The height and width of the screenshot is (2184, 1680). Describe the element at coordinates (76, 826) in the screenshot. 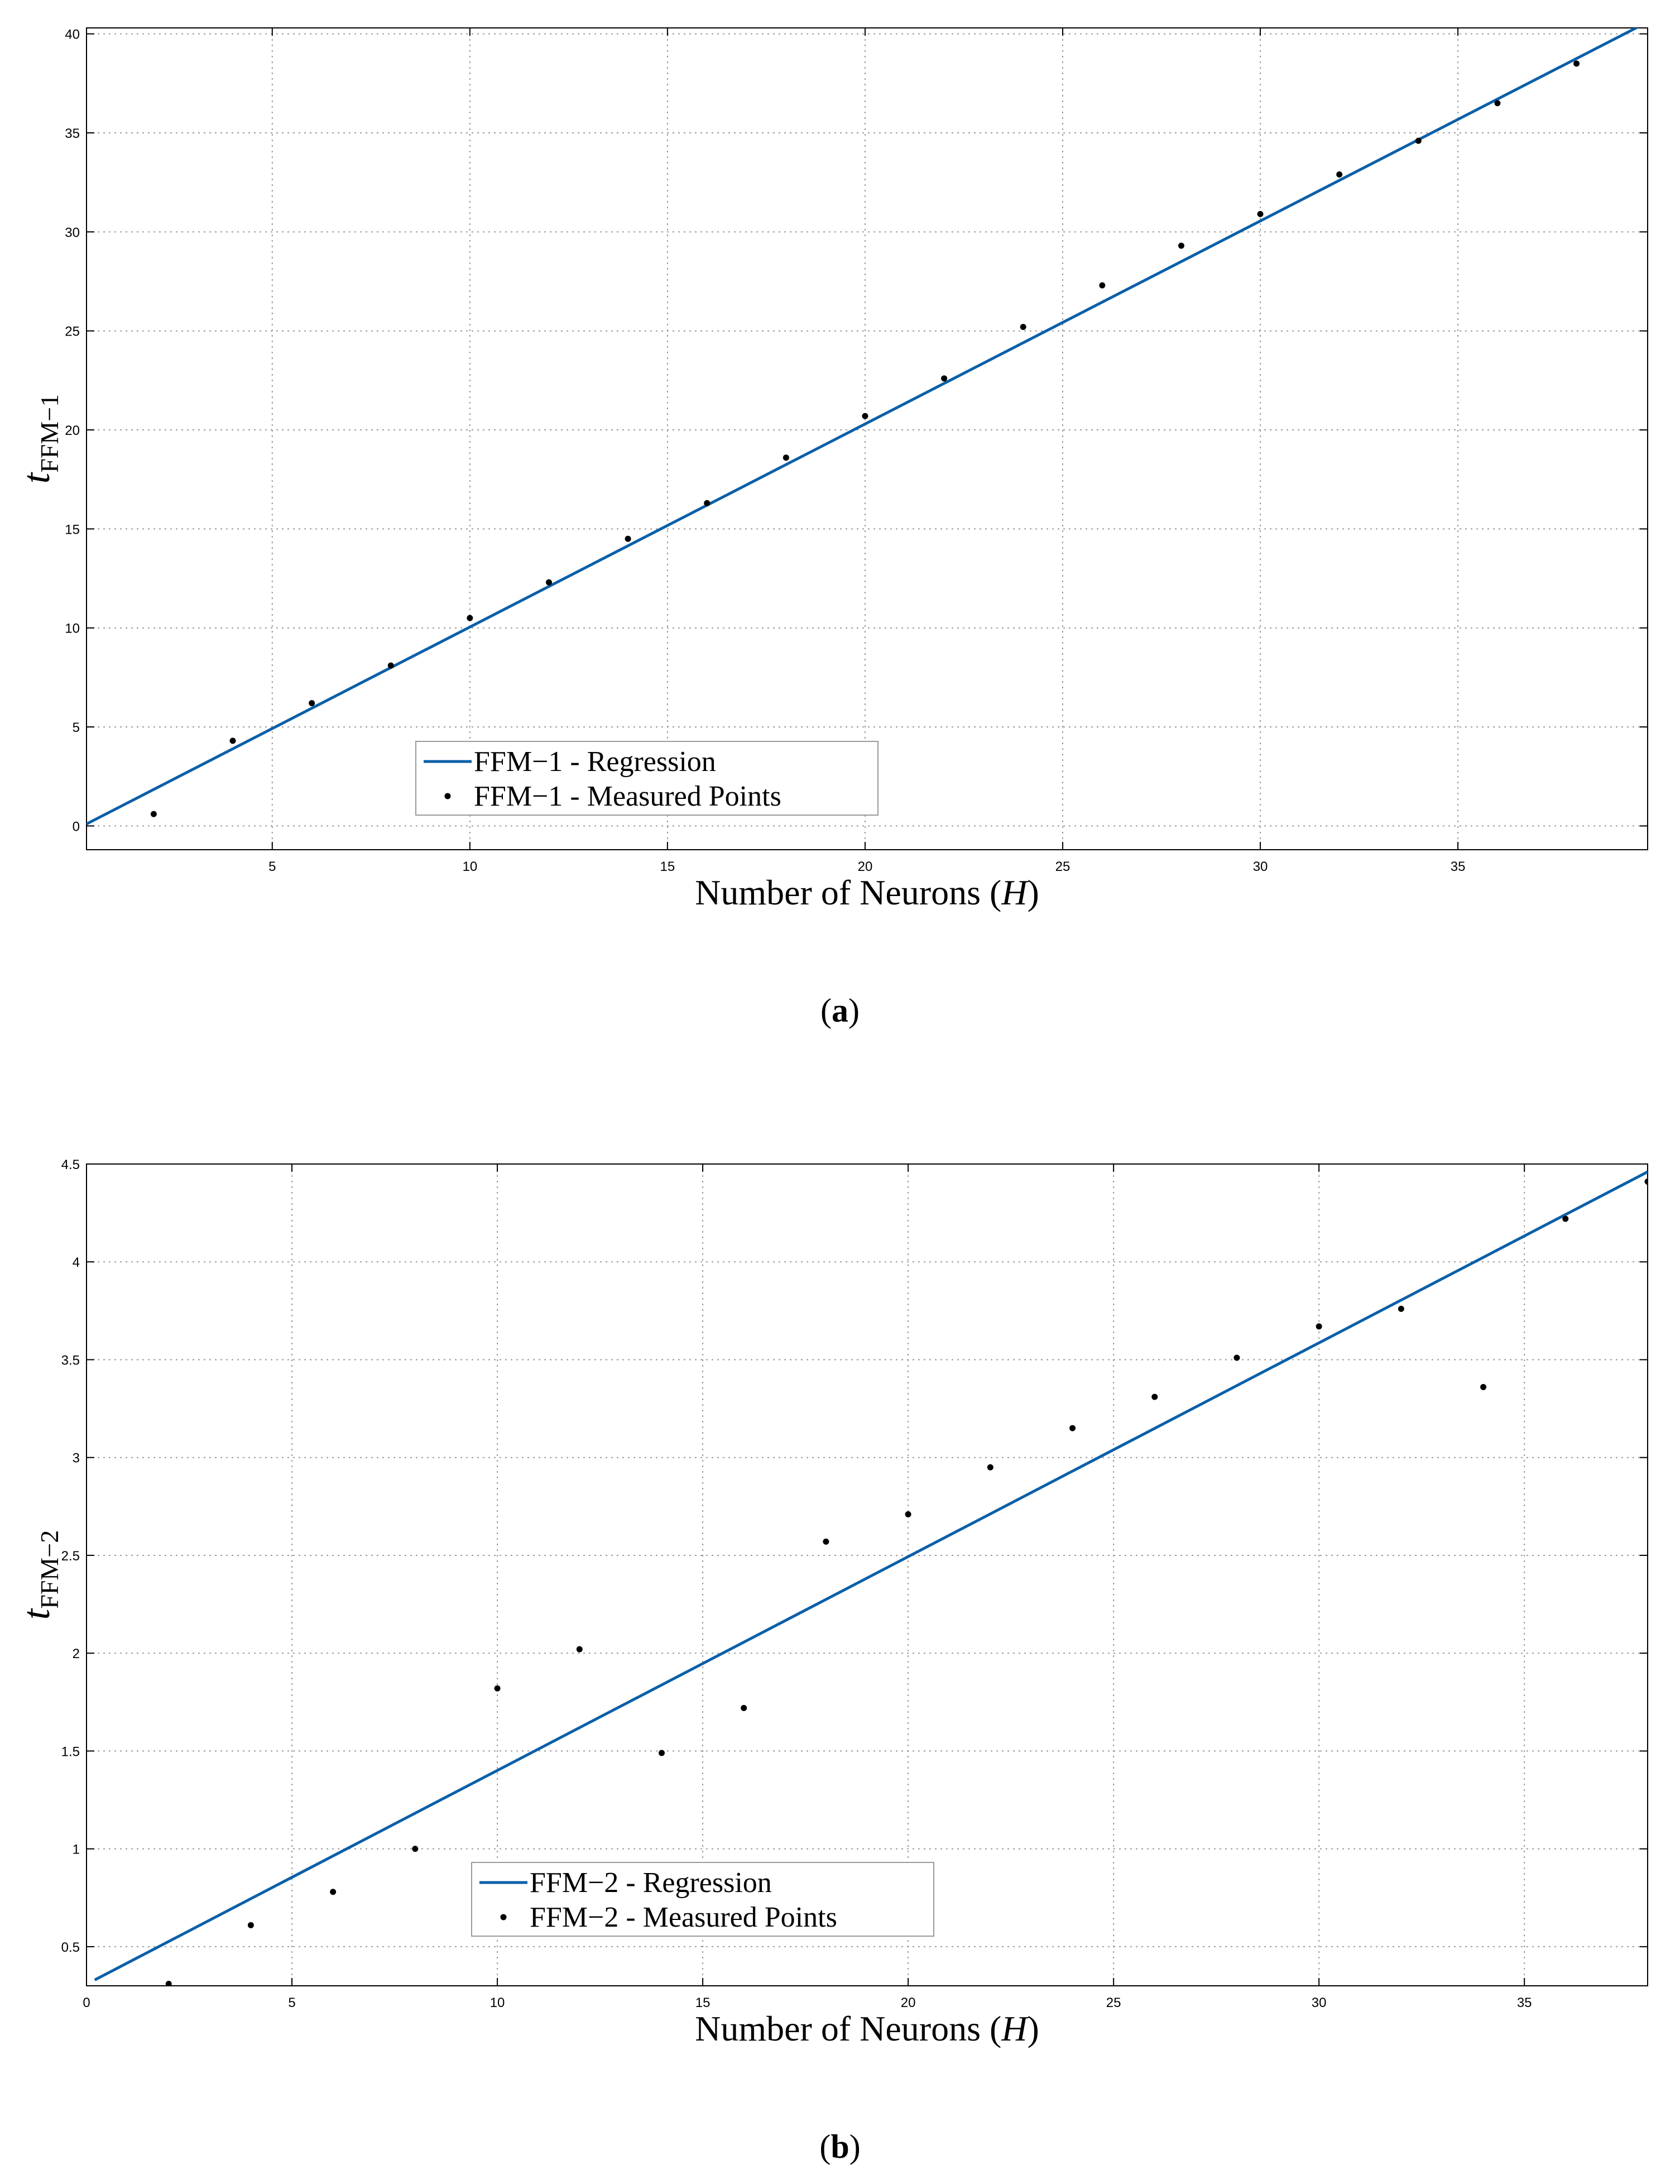

I see `y-tick-label: 0` at that location.